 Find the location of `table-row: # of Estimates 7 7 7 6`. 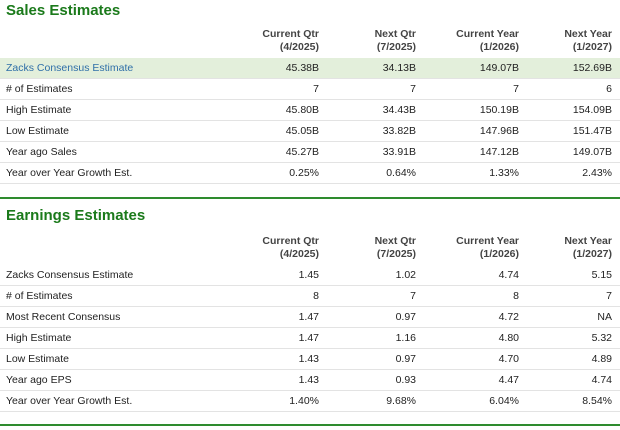

table-row: # of Estimates 7 7 7 6 is located at coordinates (310, 89).